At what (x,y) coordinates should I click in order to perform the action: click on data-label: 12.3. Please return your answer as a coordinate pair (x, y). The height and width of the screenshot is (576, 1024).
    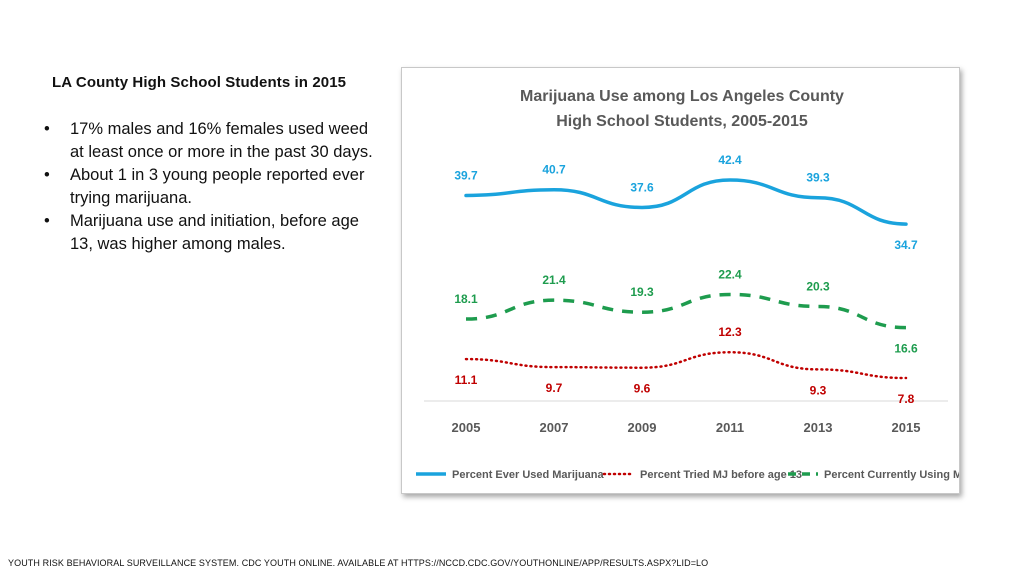
    Looking at the image, I should click on (730, 332).